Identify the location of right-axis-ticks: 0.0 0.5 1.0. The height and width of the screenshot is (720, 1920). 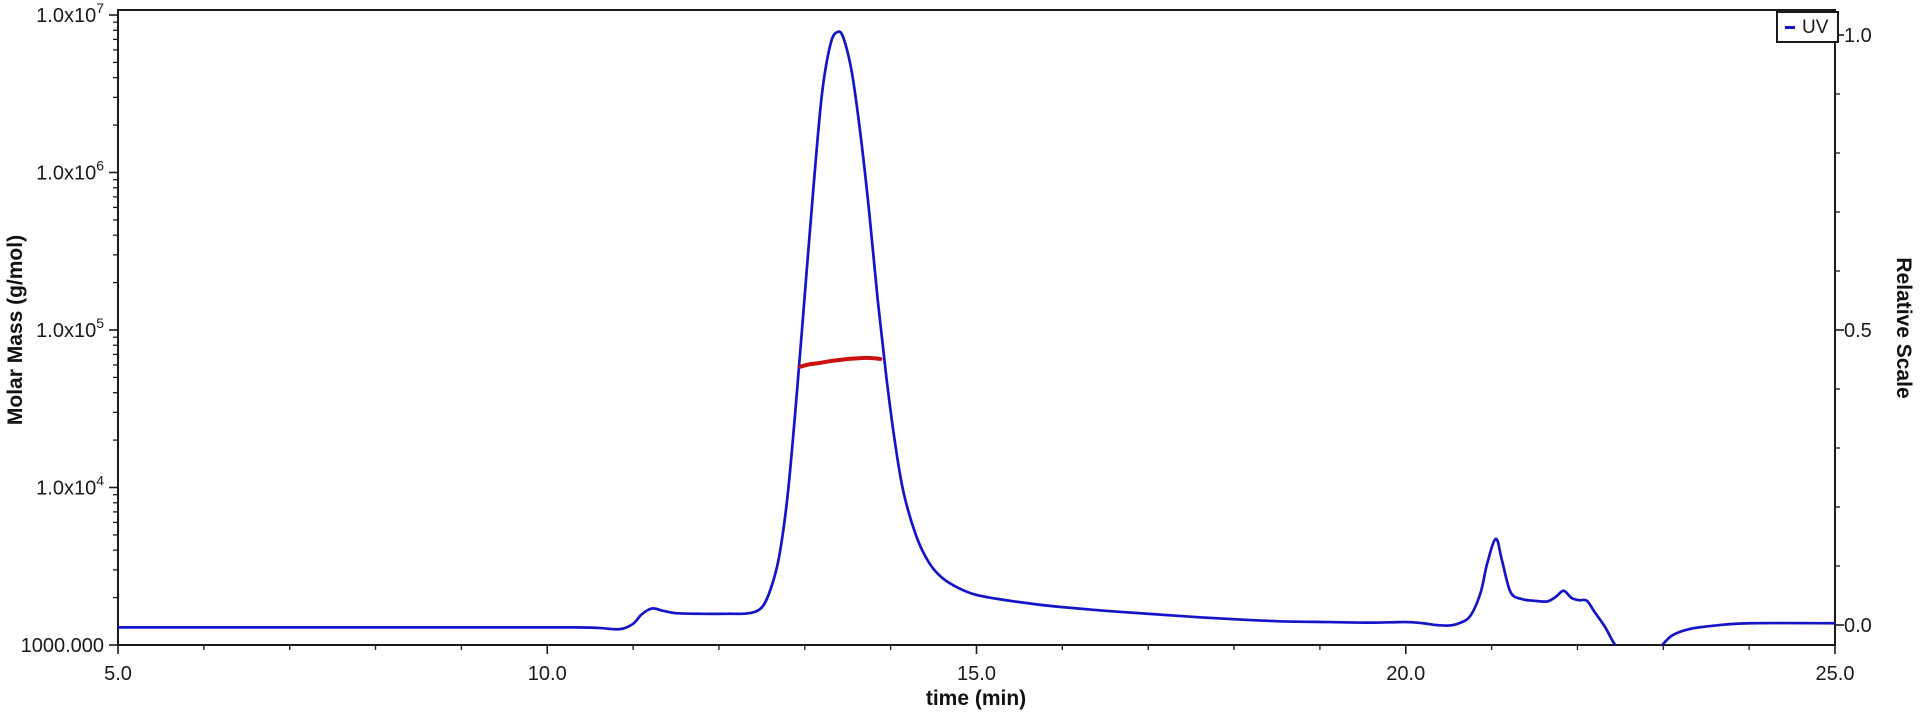
(1853, 331).